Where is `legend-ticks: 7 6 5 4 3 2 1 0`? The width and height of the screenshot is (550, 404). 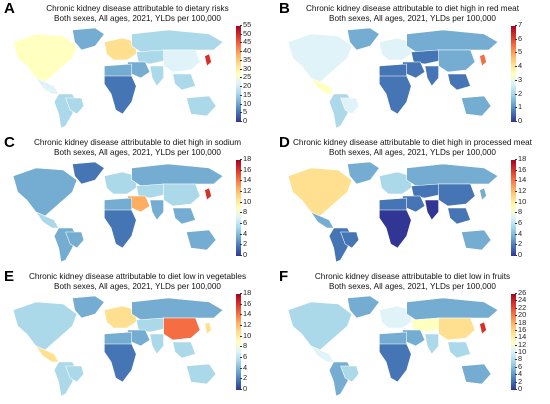 legend-ticks: 7 6 5 4 3 2 1 0 is located at coordinates (531, 73).